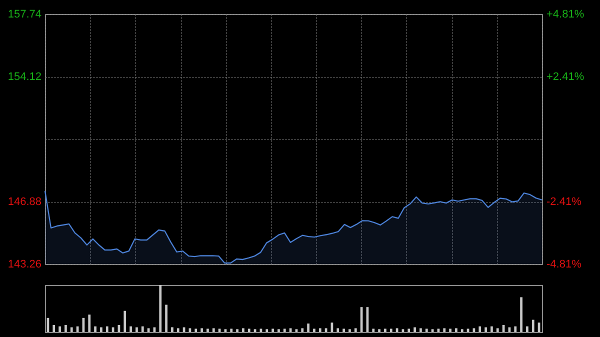 Image resolution: width=600 pixels, height=337 pixels. What do you see at coordinates (565, 76) in the screenshot?
I see `y2-tick-label: +2.41%` at bounding box center [565, 76].